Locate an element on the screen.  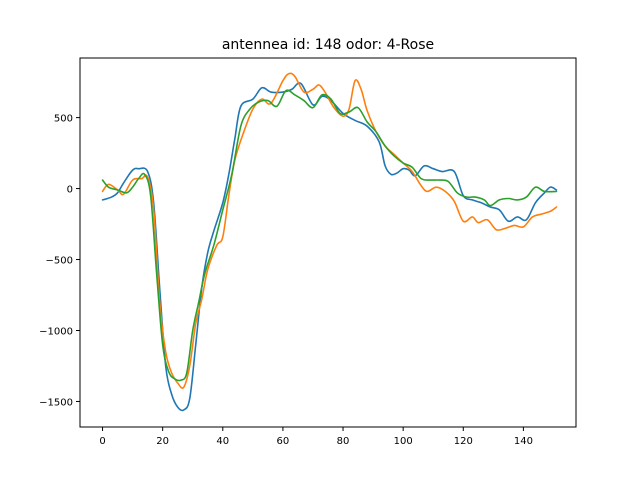
x-tick-label: 80 is located at coordinates (343, 441).